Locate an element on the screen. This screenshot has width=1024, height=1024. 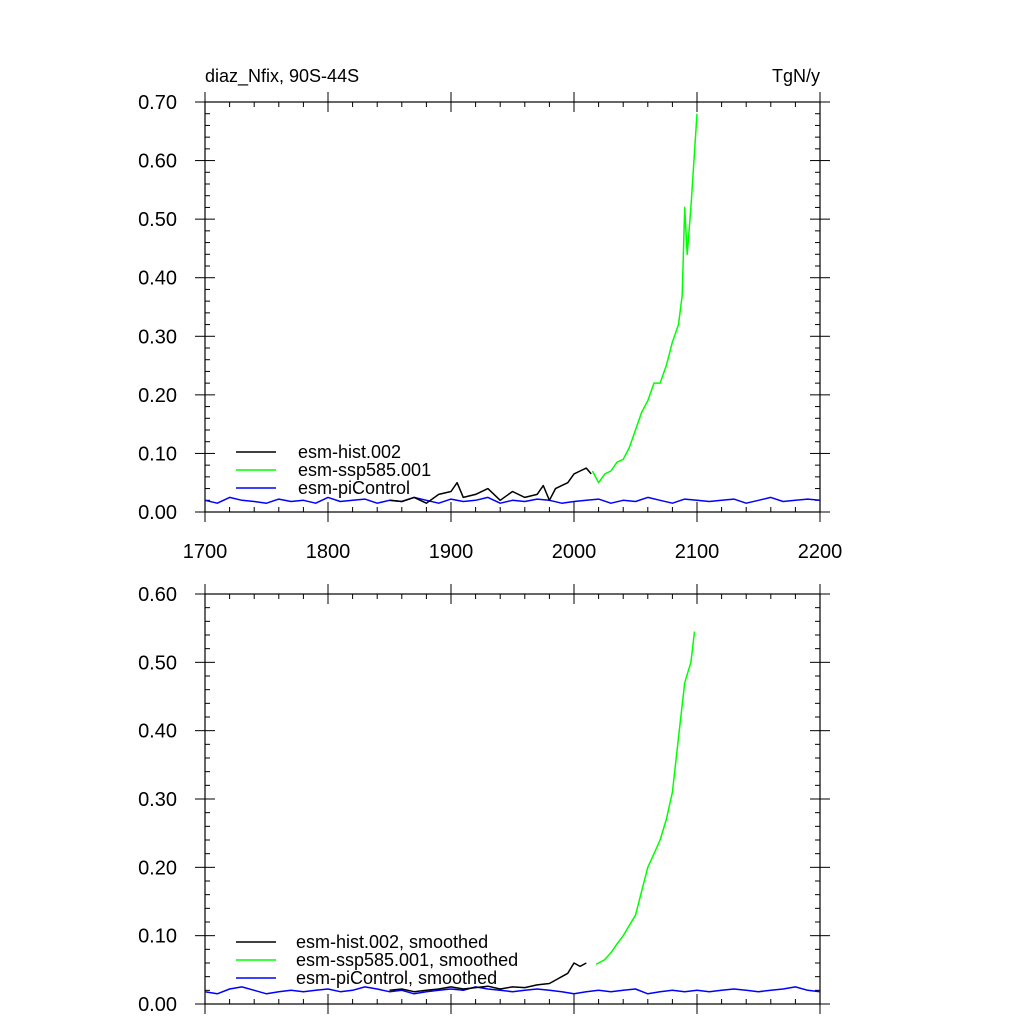
series-line-esm-picontrol-smoothed is located at coordinates (512, 990).